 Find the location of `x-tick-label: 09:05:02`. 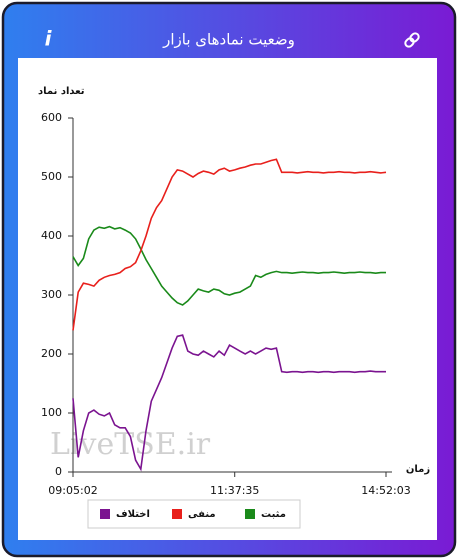

x-tick-label: 09:05:02 is located at coordinates (72, 490).